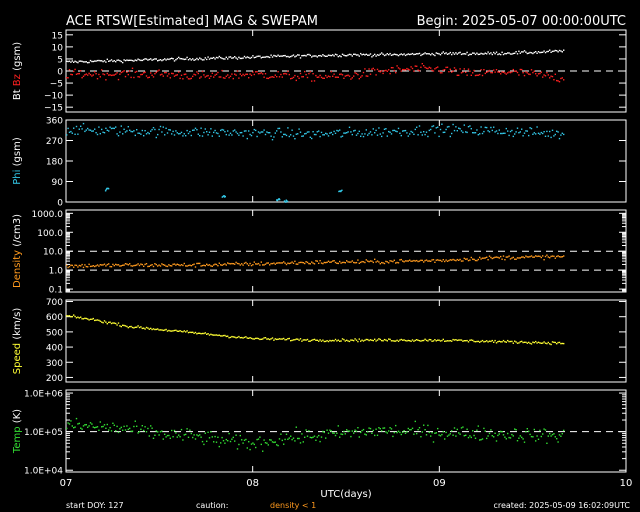 This screenshot has width=640, height=512. Describe the element at coordinates (60, 60) in the screenshot. I see `y-tick-label: 5` at that location.